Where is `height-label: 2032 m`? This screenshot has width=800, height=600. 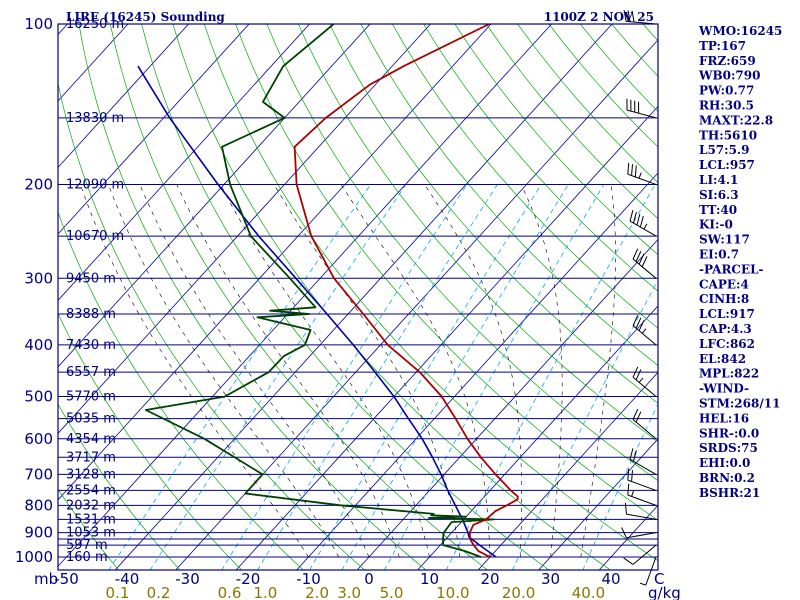 height-label: 2032 m is located at coordinates (91, 505).